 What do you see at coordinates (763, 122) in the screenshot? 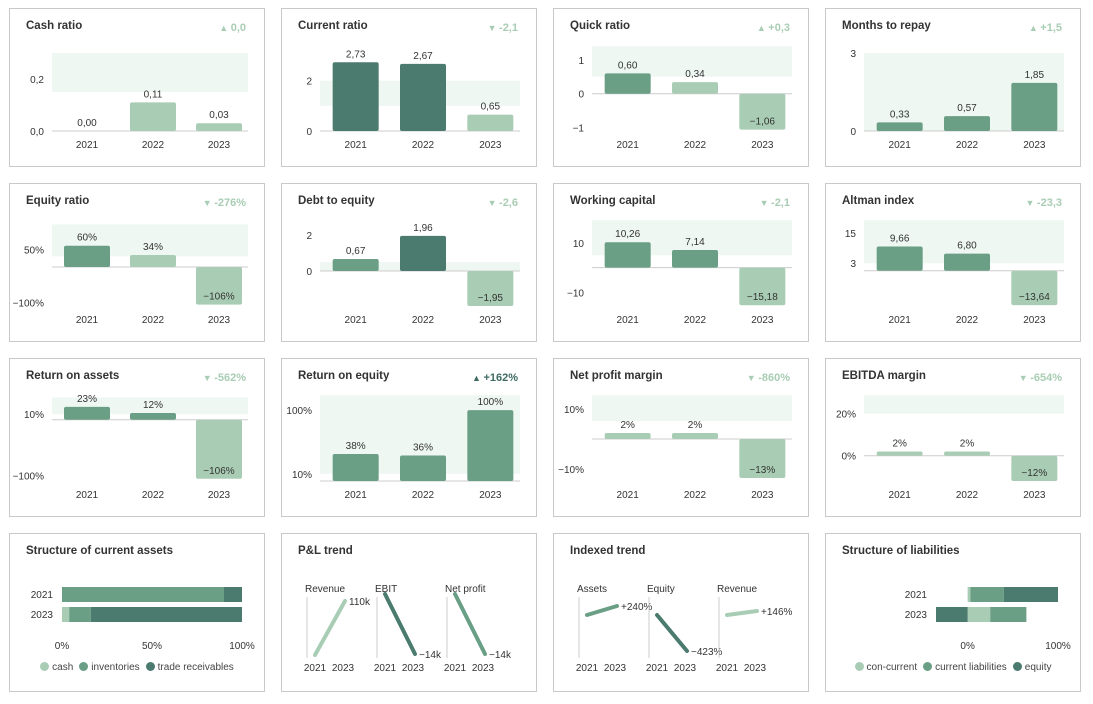
I see `data-label: −1,06` at bounding box center [763, 122].